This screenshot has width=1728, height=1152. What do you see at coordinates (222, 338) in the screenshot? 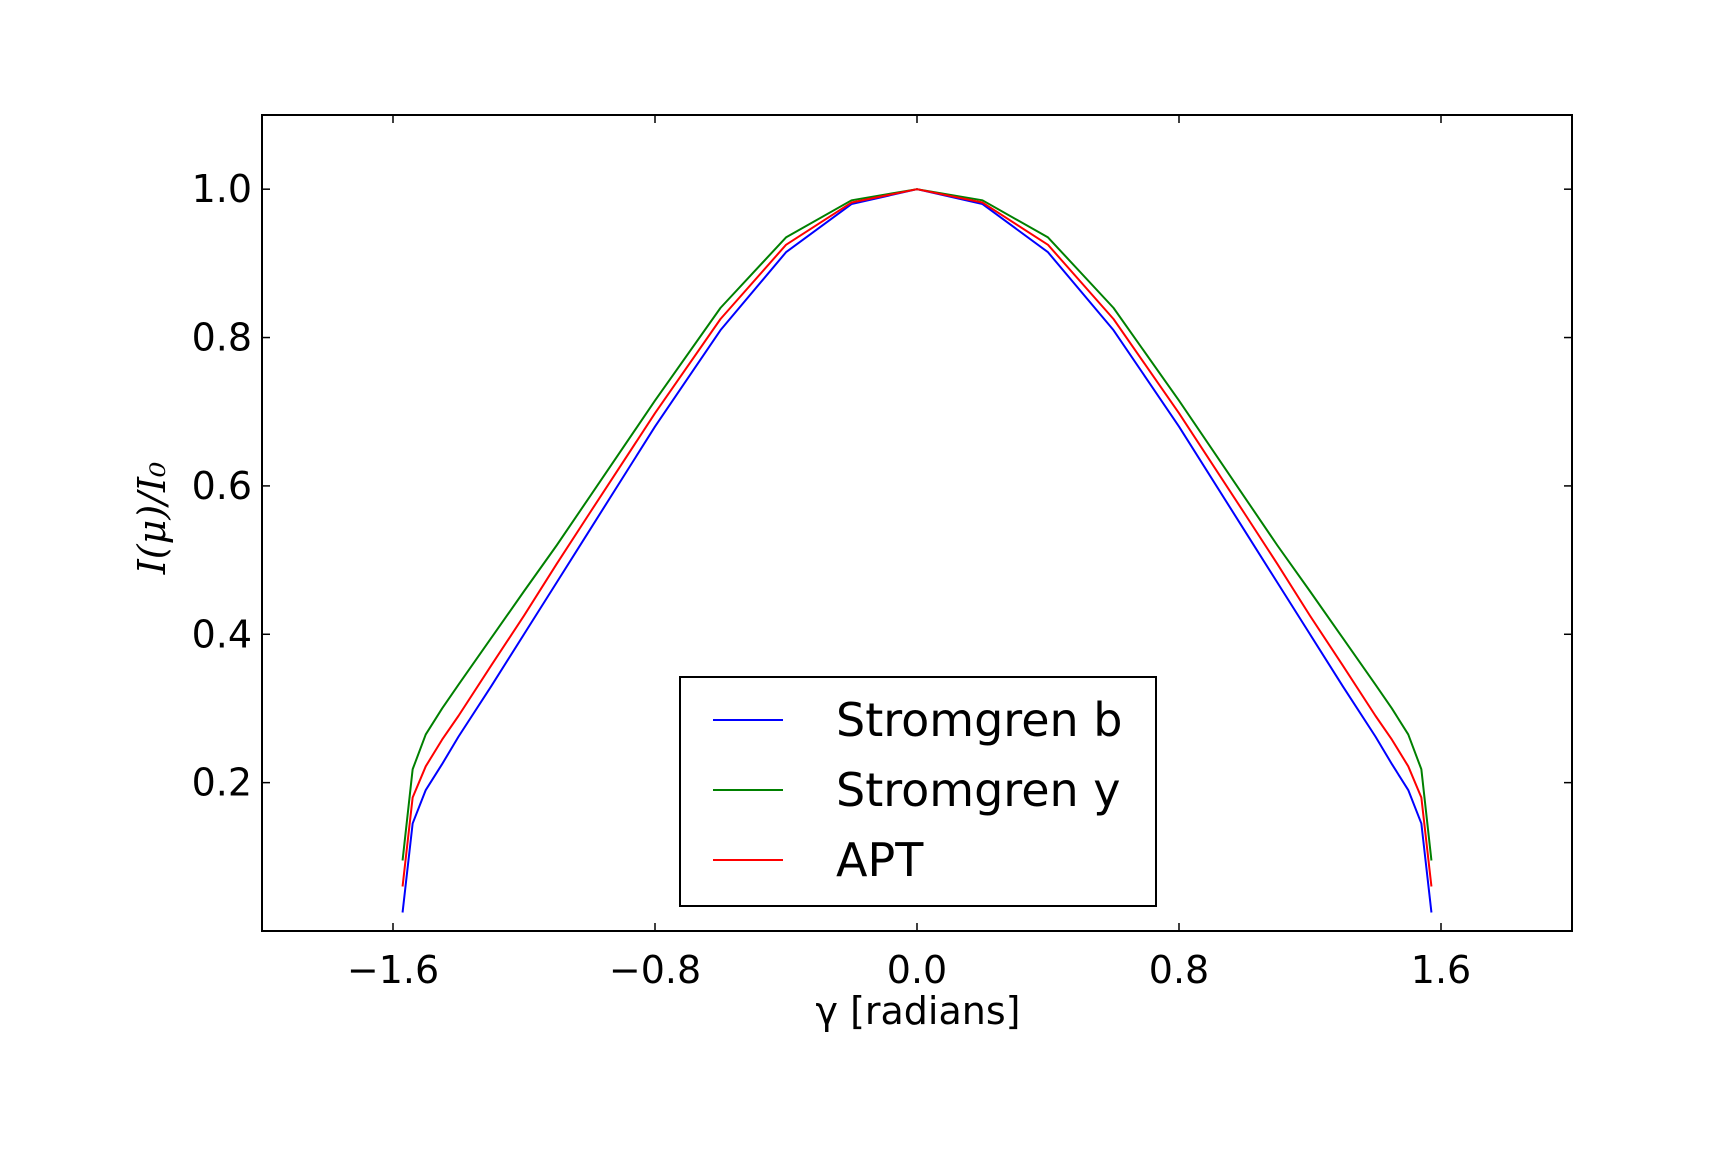
I see `y-tick-label: 0.8` at bounding box center [222, 338].